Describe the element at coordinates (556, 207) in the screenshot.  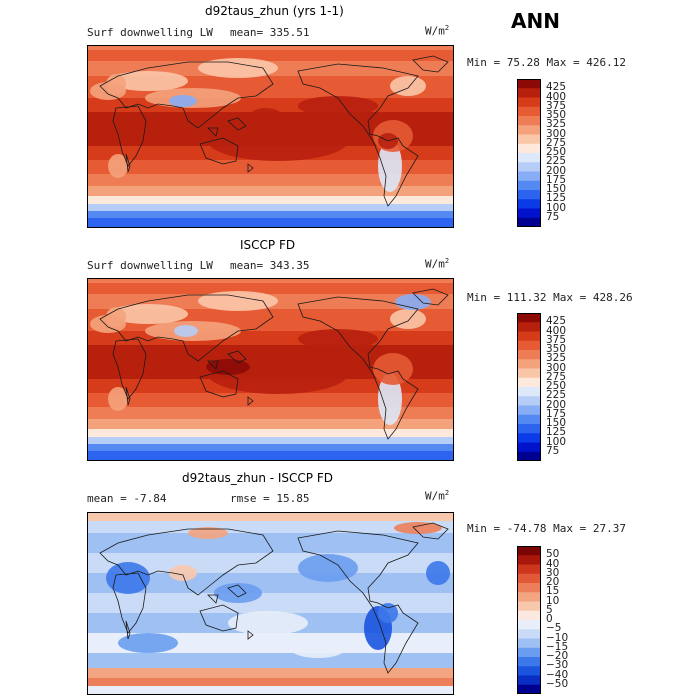
I see `colorbar-tick-label: 100` at that location.